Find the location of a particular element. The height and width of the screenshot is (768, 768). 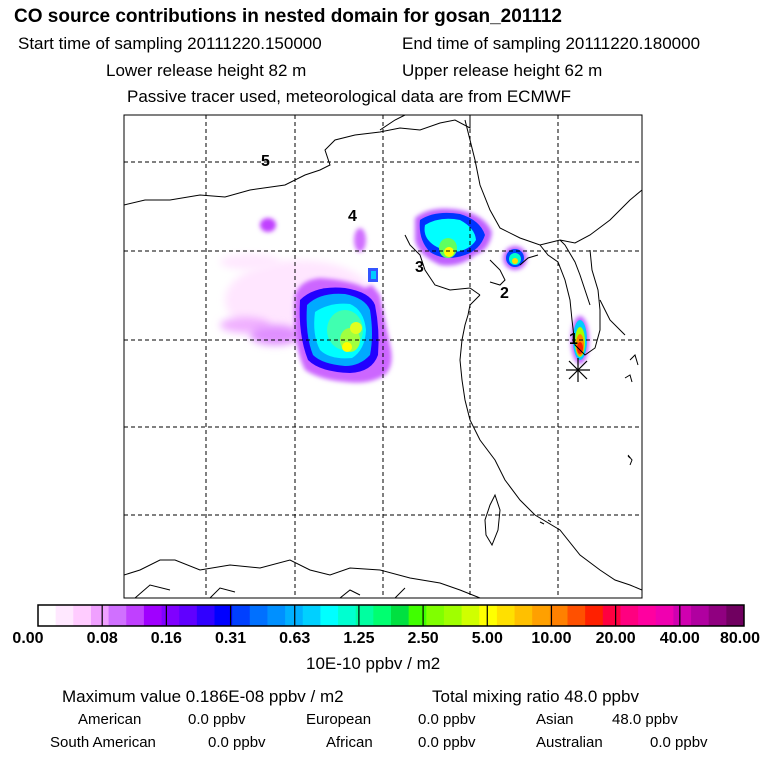

end-time-label: End time of sampling 20111220.180000 is located at coordinates (551, 43).